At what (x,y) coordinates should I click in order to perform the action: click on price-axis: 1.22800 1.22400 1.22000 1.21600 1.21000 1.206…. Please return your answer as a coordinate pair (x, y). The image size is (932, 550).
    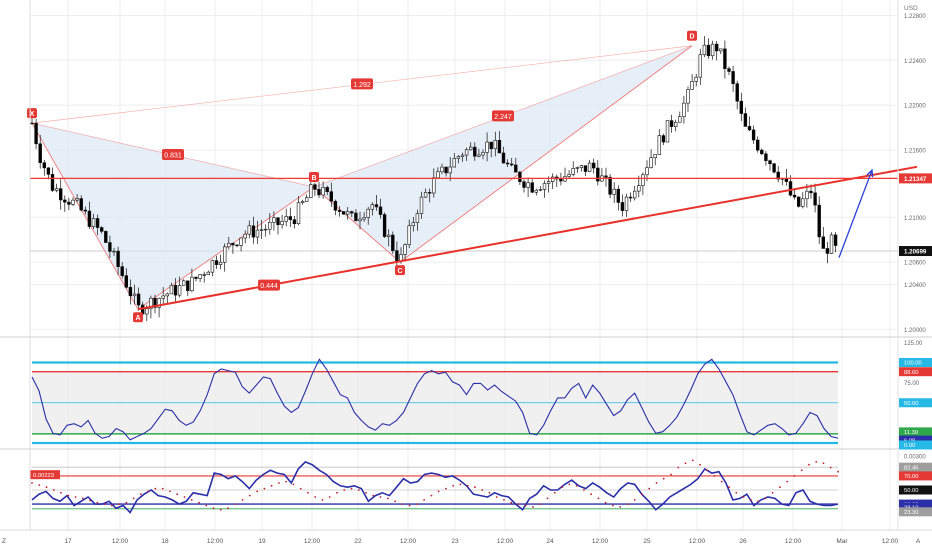
    Looking at the image, I should click on (915, 265).